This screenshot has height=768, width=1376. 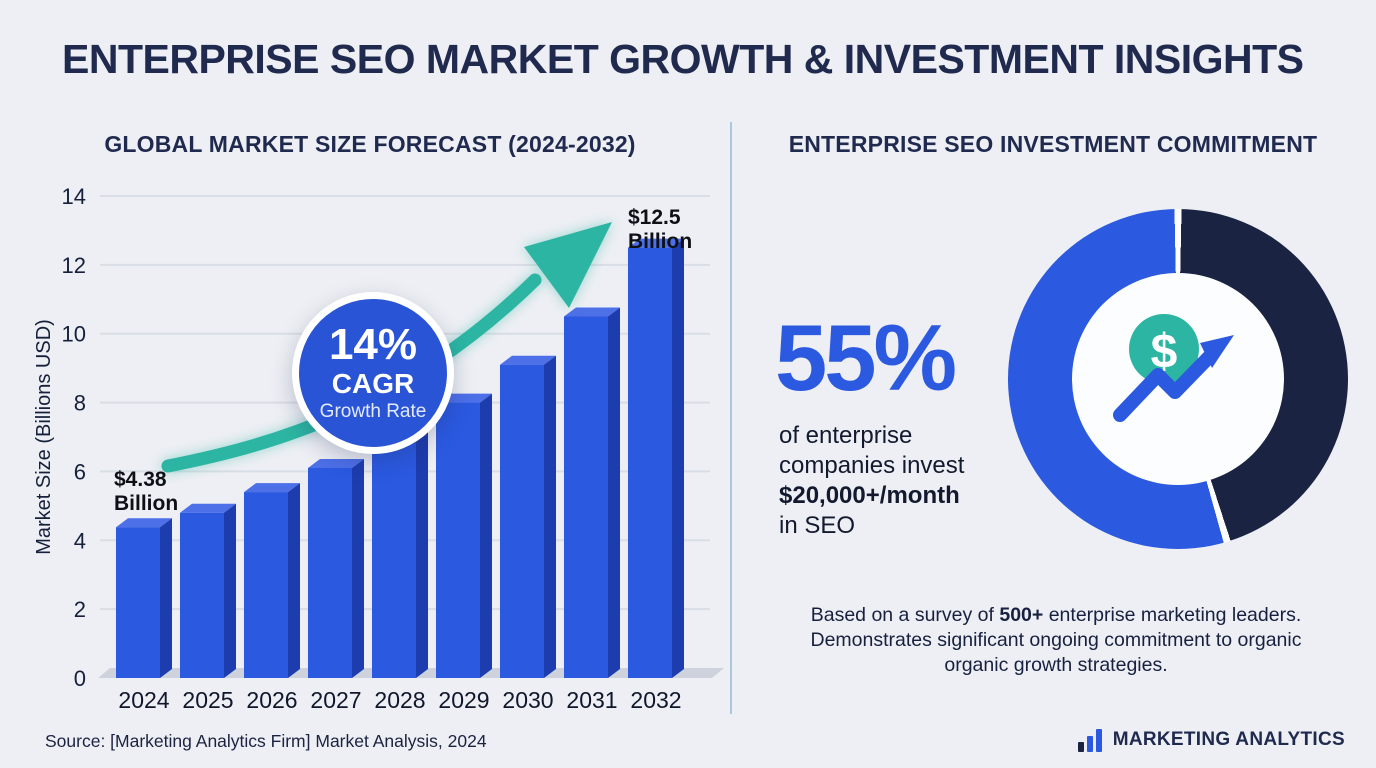 What do you see at coordinates (527, 700) in the screenshot?
I see `x-tick-2030: 2030` at bounding box center [527, 700].